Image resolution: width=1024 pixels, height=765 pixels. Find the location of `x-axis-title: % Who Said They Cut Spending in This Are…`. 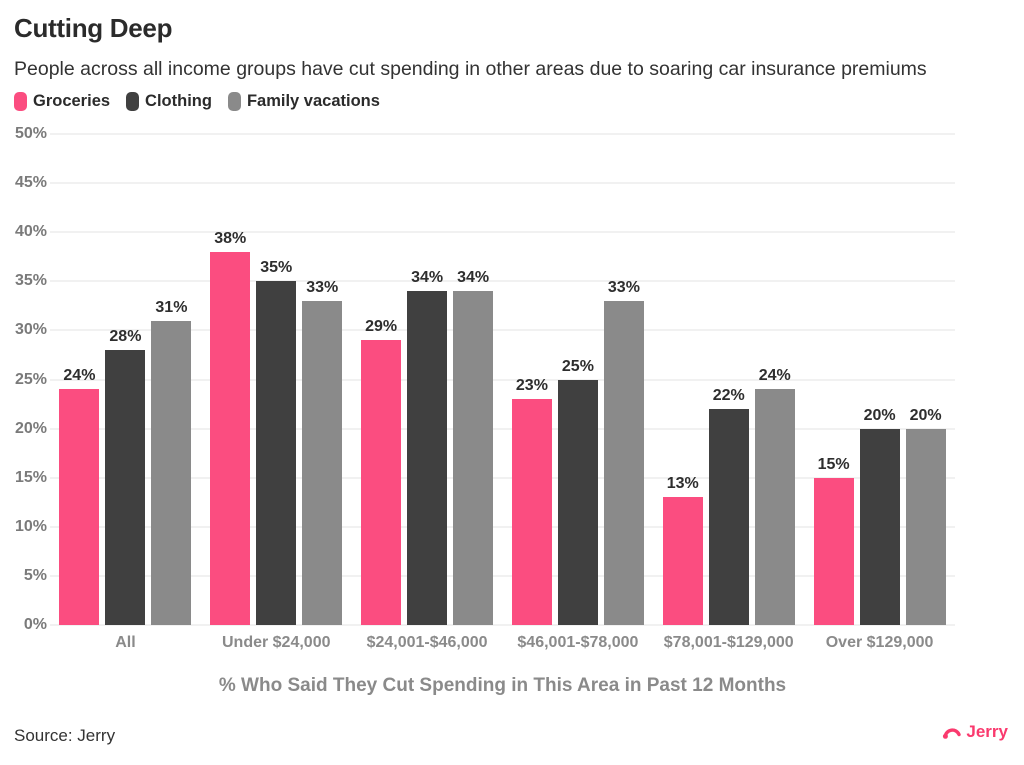

x-axis-title: % Who Said They Cut Spending in This Are… is located at coordinates (502, 685).